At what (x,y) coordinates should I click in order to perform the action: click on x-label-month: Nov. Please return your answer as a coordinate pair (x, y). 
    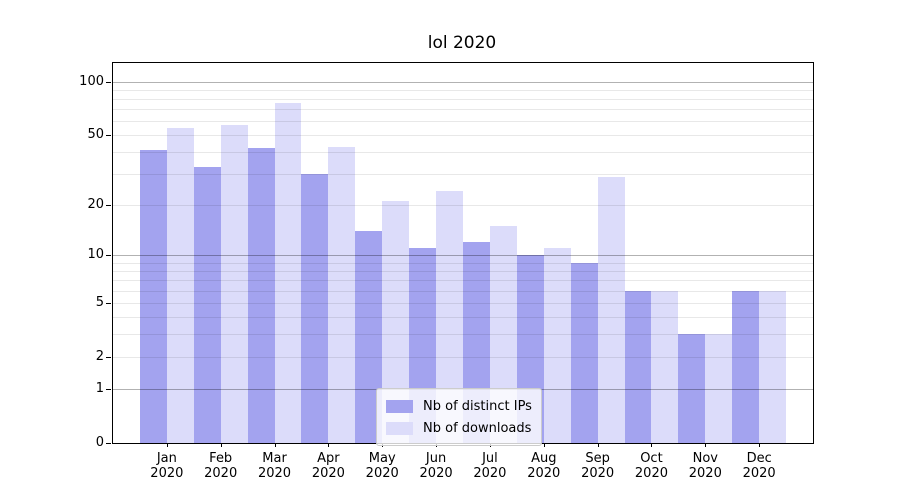
    Looking at the image, I should click on (705, 458).